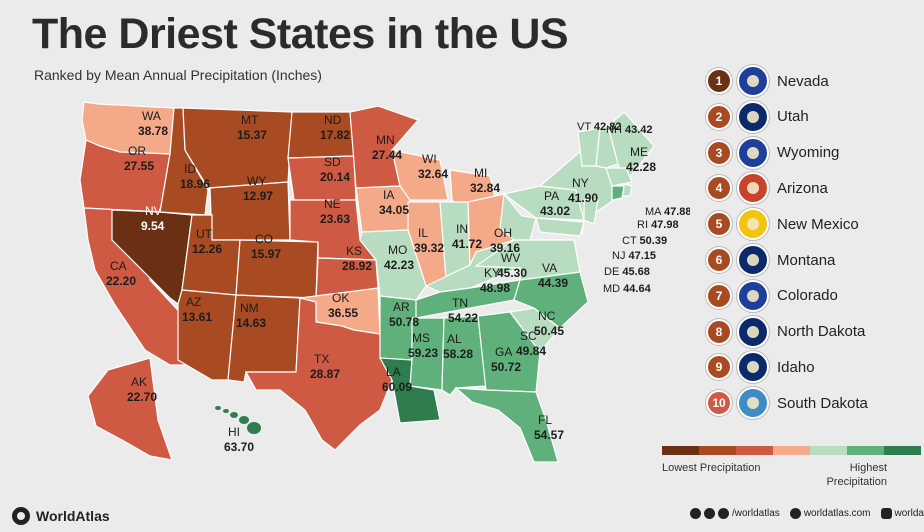  I want to click on ranking-item: 2 Utah, so click(757, 116).